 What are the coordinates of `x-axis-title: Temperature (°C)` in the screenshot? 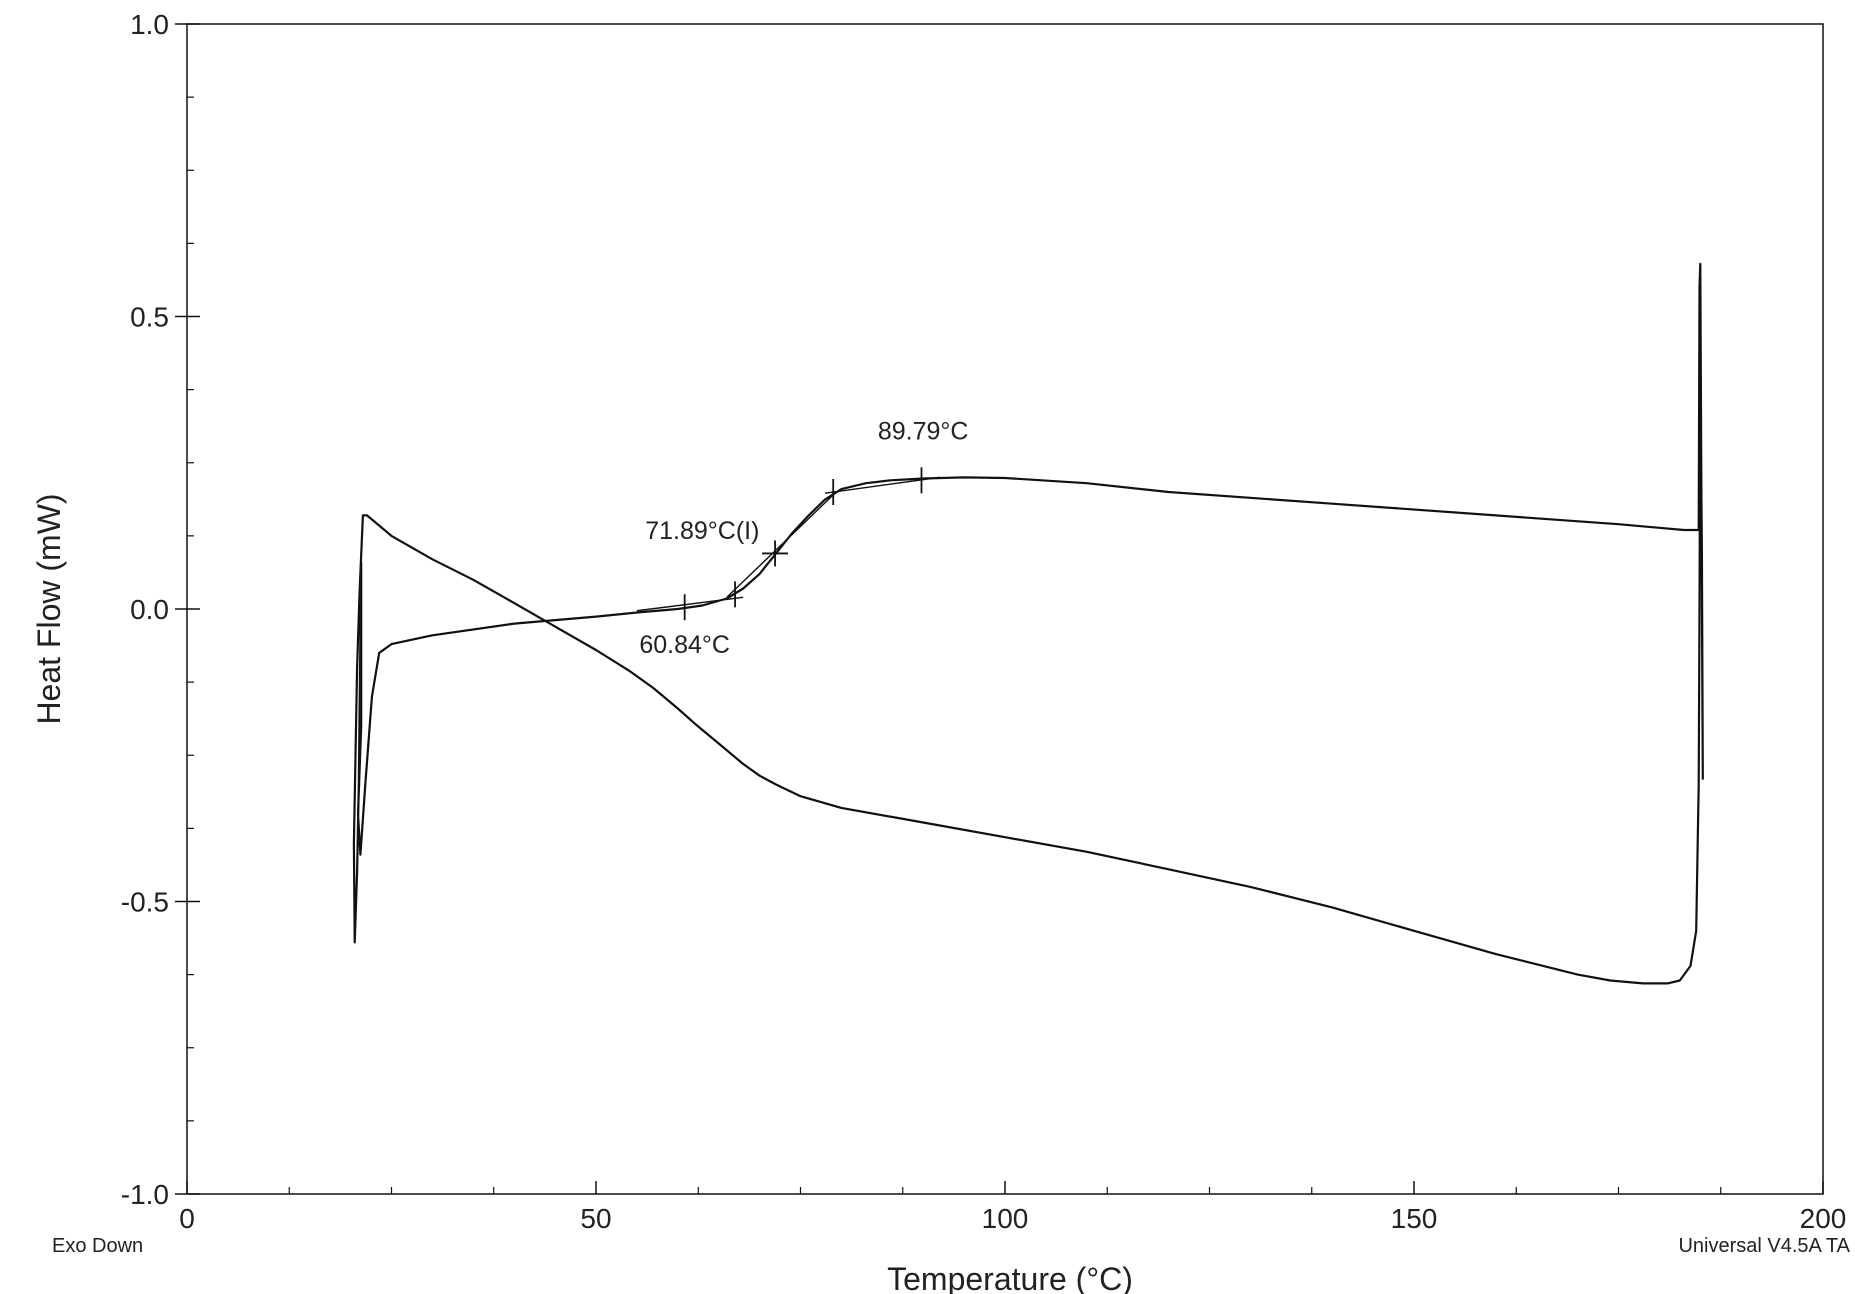 It's located at (1010, 1277).